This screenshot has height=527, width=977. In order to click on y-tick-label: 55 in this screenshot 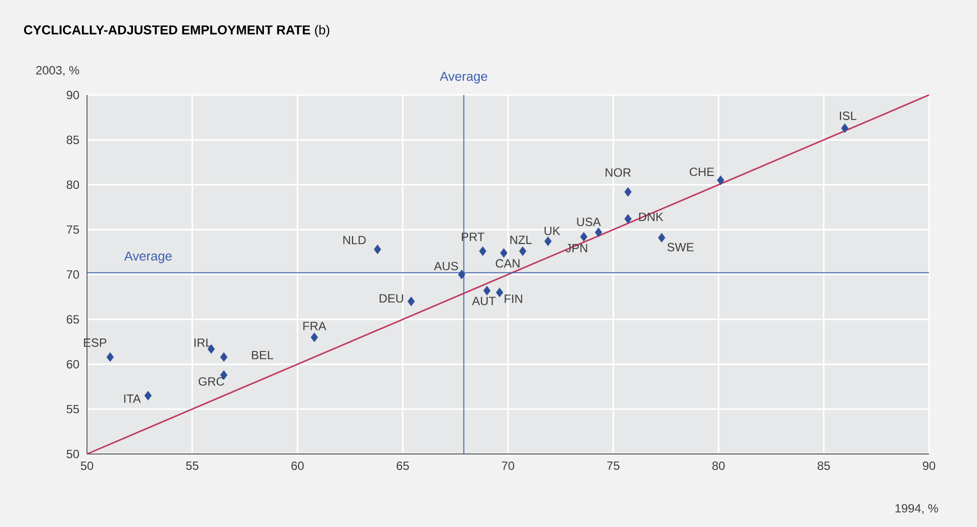, I will do `click(72, 409)`.